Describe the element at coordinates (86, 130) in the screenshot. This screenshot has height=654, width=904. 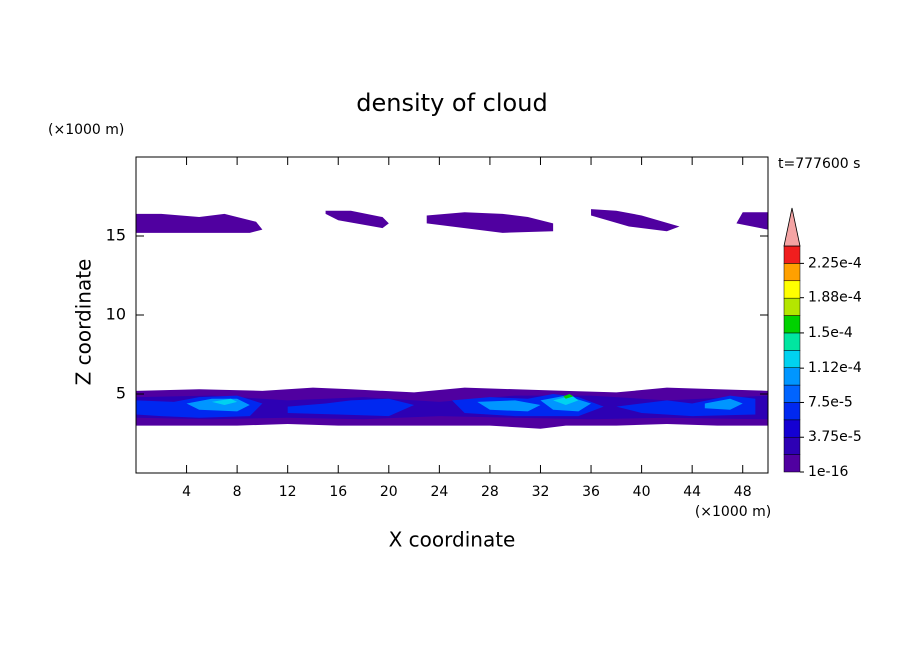
I see `y-unit: (×1000 m)` at that location.